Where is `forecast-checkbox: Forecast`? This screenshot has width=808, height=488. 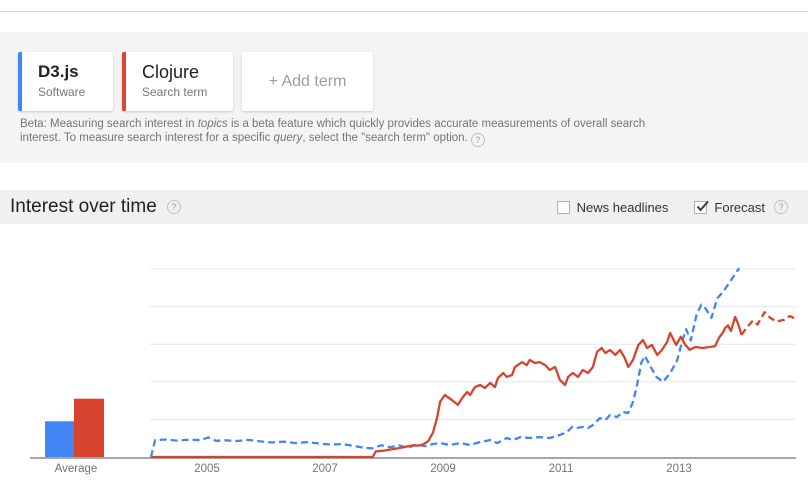
forecast-checkbox: Forecast is located at coordinates (729, 207).